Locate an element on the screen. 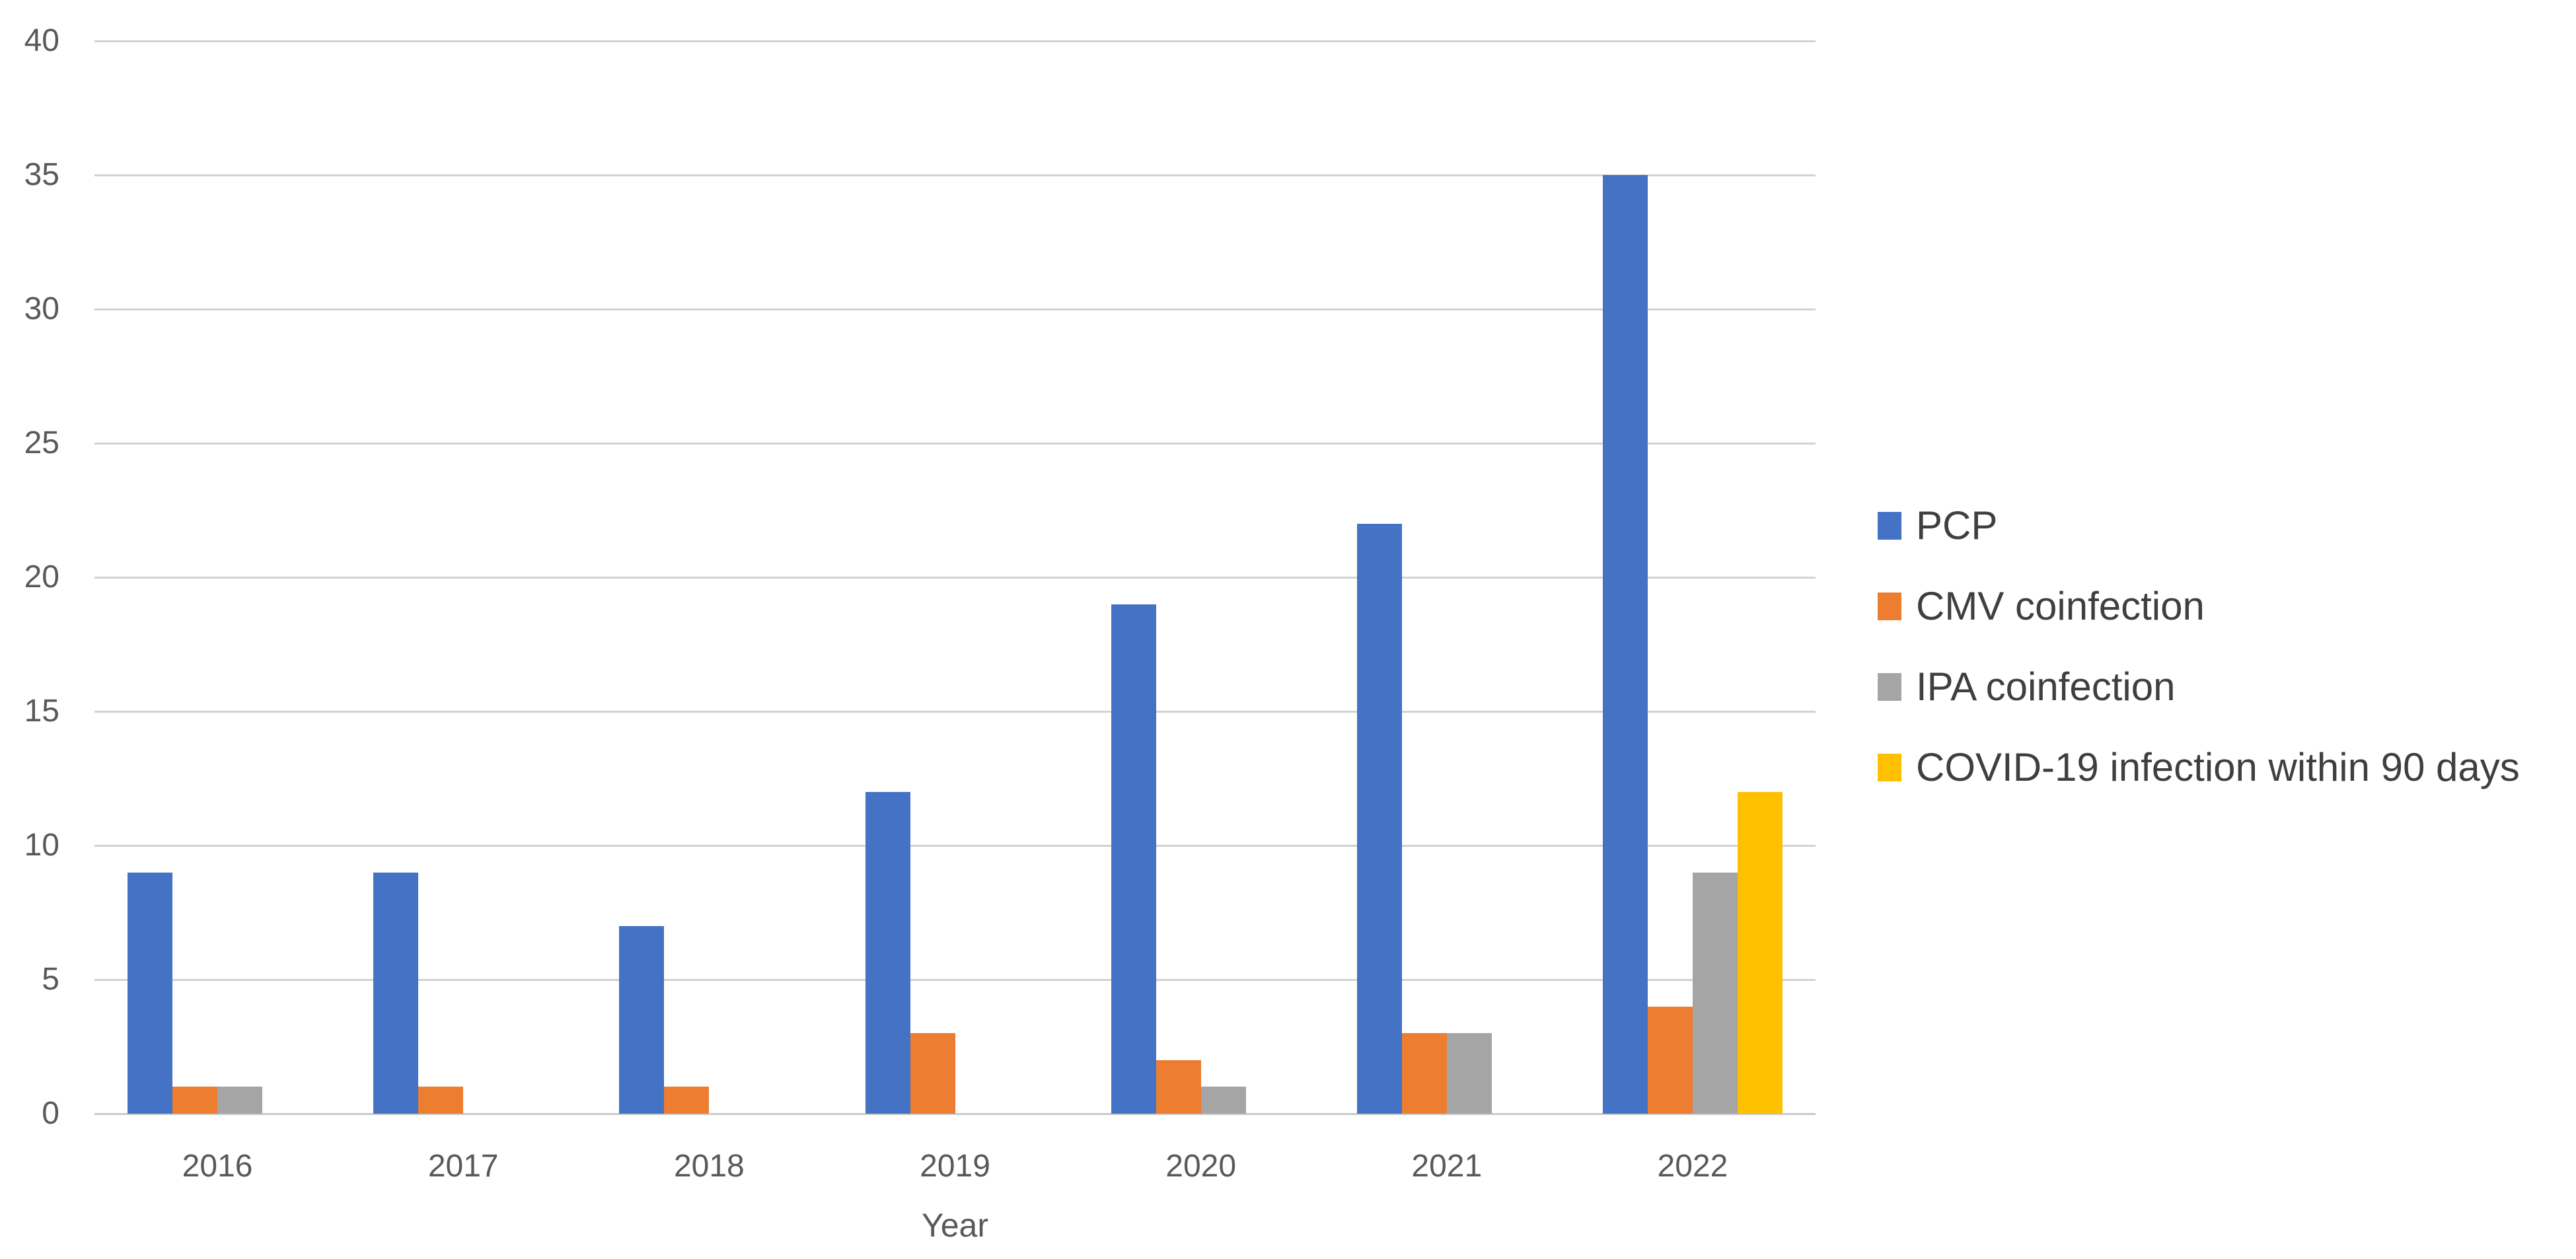 Image resolution: width=2576 pixels, height=1259 pixels. bar-cmv-coinfection-2021 is located at coordinates (1424, 1073).